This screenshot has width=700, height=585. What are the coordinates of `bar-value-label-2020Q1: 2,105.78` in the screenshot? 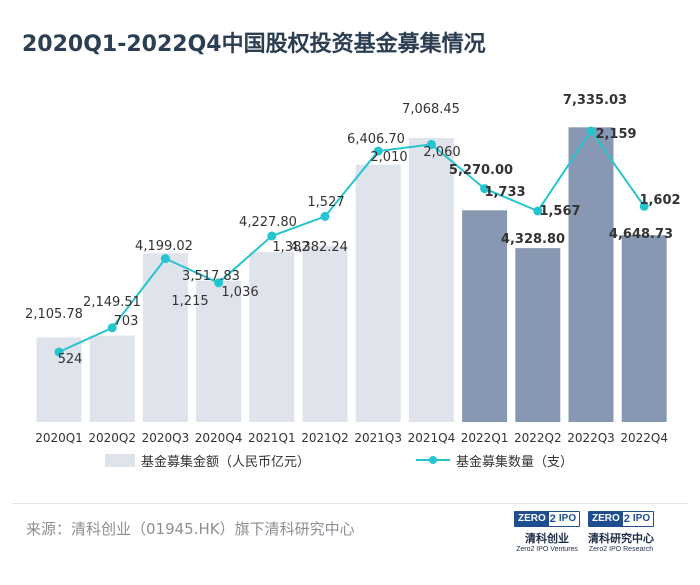 It's located at (54, 314).